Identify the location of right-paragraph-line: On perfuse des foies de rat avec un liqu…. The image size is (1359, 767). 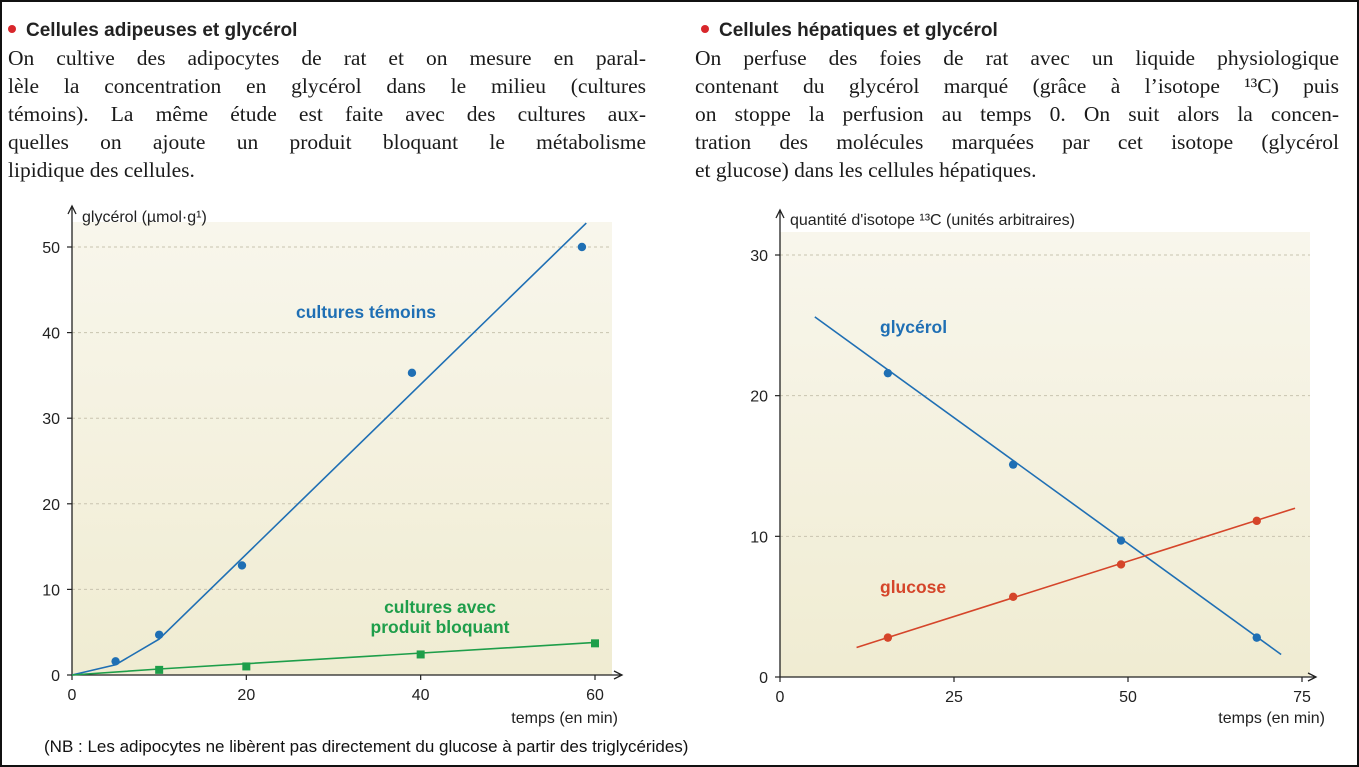
(1017, 58).